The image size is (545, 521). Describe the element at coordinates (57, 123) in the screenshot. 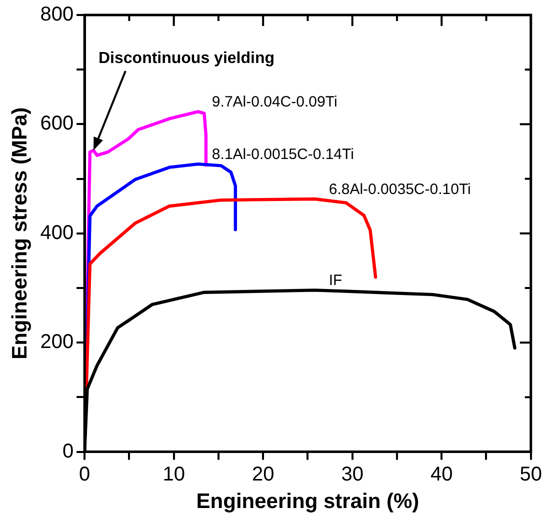

I see `y-tick-label: 600` at that location.